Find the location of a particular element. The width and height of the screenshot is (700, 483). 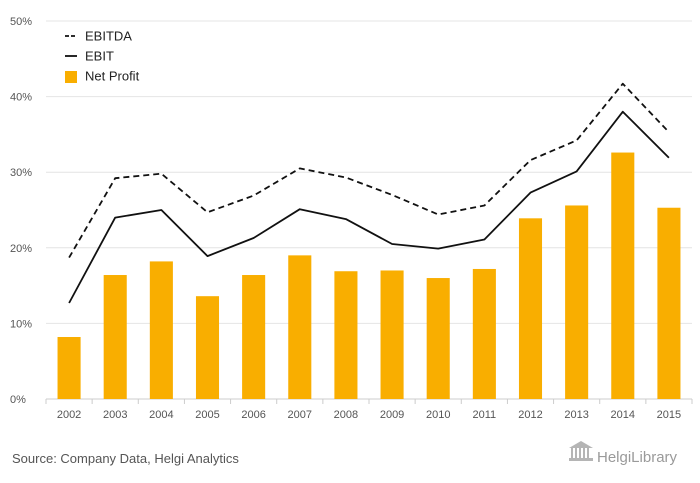

y-tick-label: 0% is located at coordinates (18, 400).